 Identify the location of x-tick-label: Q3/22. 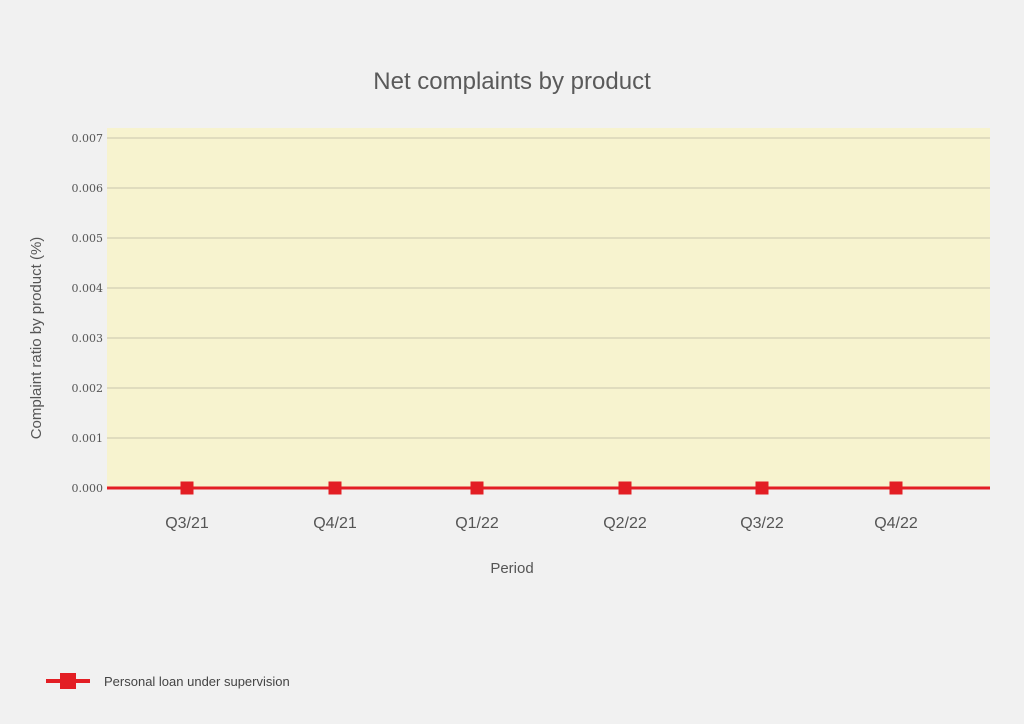
(762, 523).